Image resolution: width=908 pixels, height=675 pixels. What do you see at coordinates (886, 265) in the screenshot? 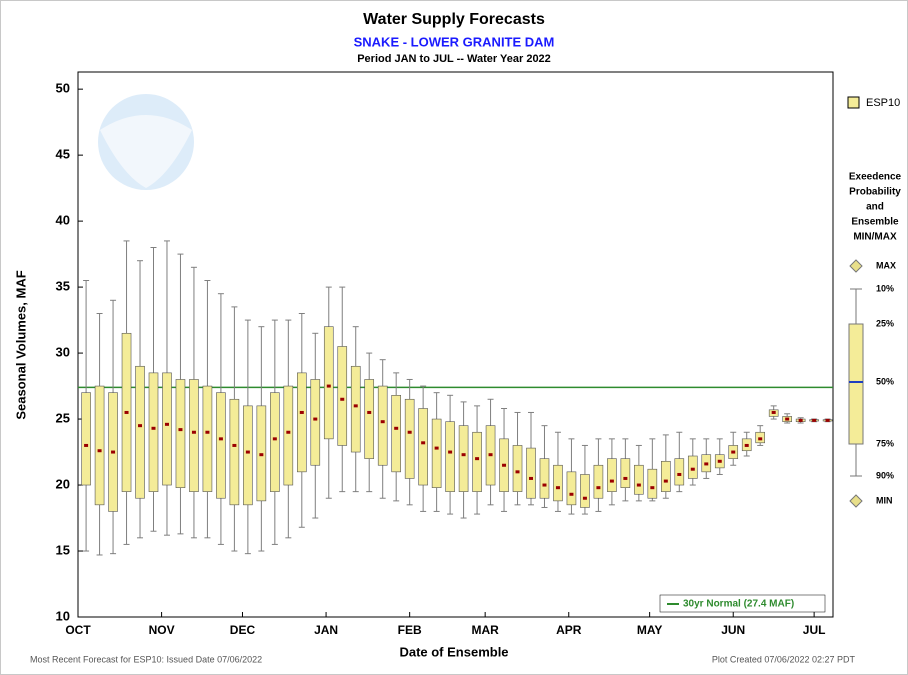
I see `legend-level: MAX` at bounding box center [886, 265].